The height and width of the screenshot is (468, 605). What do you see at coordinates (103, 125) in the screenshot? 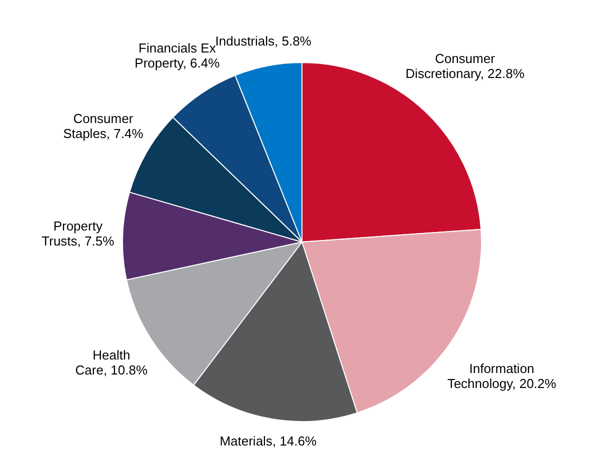
I see `slice-label: Consumer Staples, 7.4%` at bounding box center [103, 125].